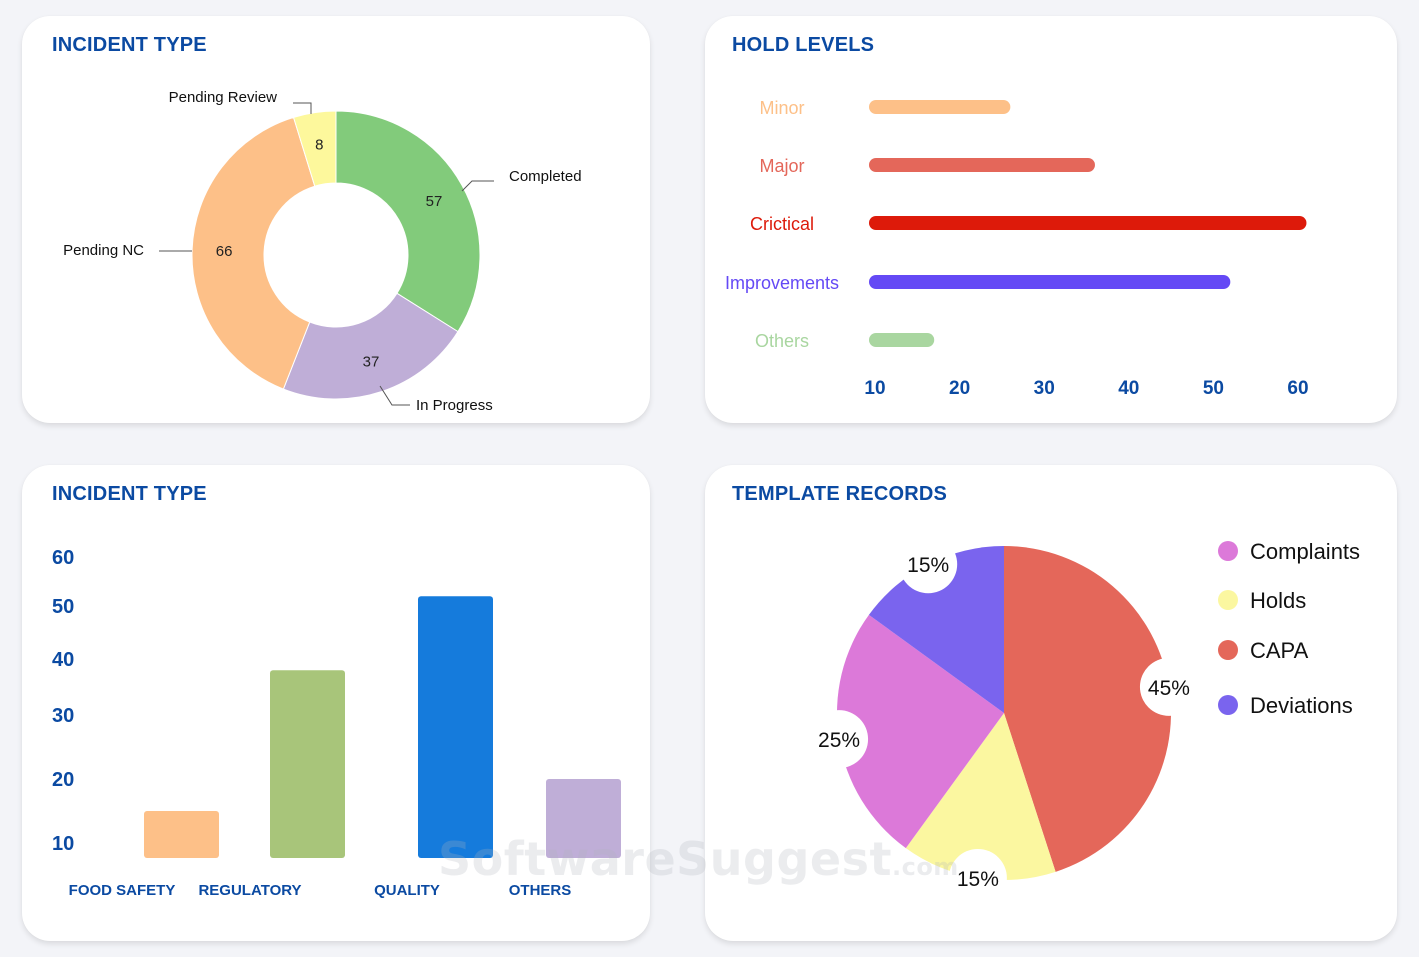  Describe the element at coordinates (1297, 388) in the screenshot. I see `hold-tick-60: 60` at that location.